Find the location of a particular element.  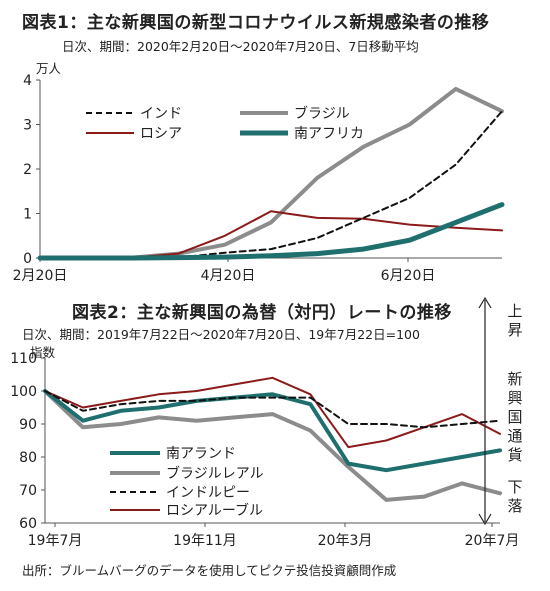

legend-label: 南アランド is located at coordinates (201, 454).